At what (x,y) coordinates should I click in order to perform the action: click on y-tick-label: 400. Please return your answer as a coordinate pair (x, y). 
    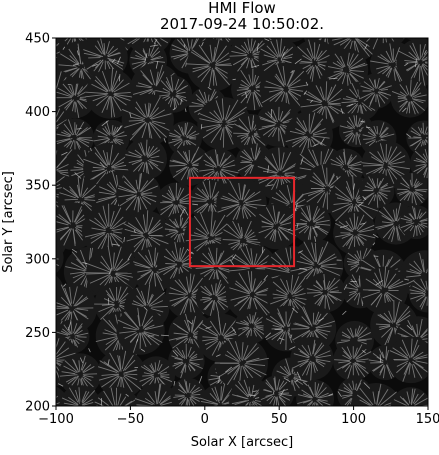
    Looking at the image, I should click on (37, 112).